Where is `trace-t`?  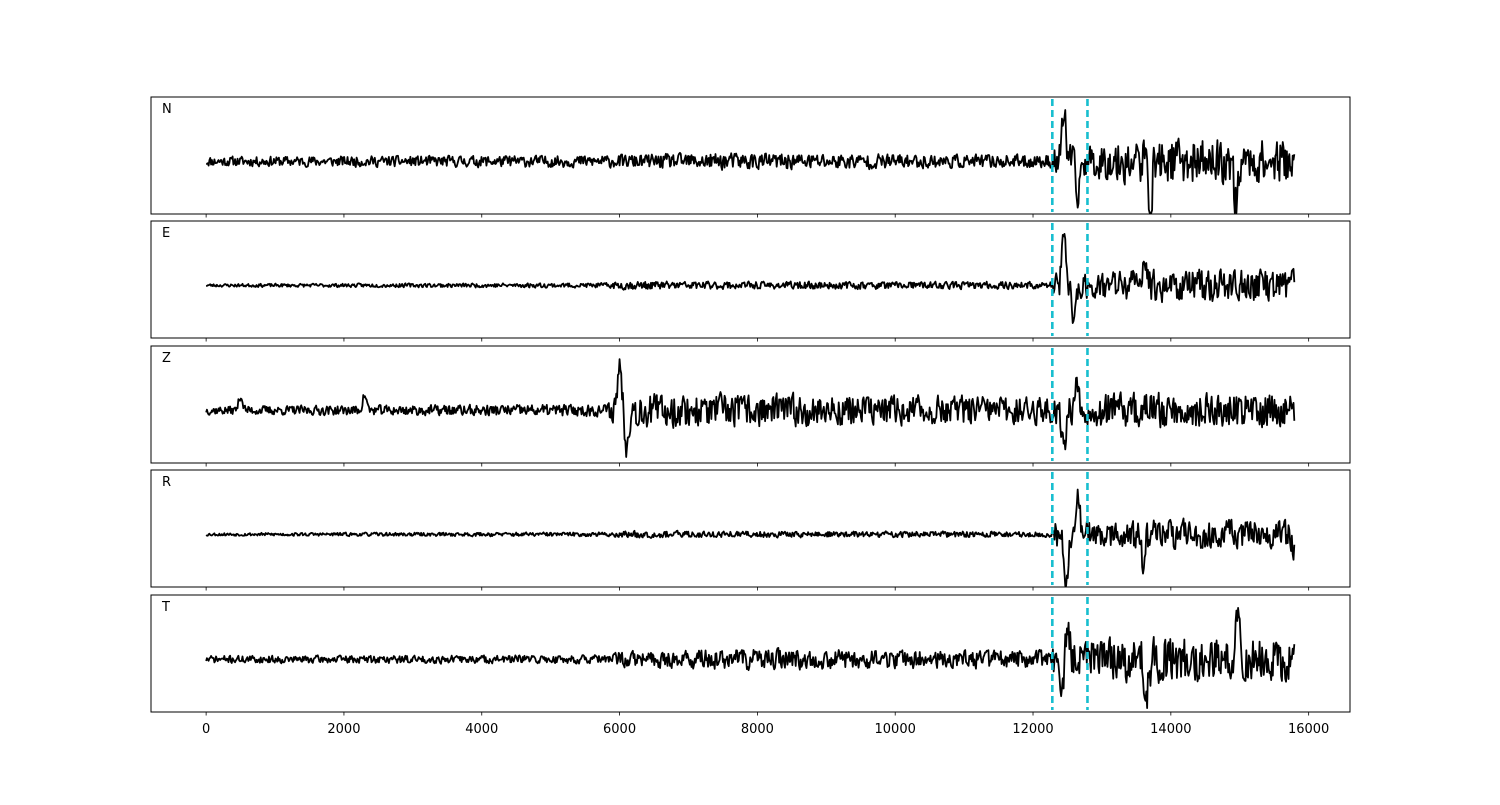
trace-t is located at coordinates (750, 658).